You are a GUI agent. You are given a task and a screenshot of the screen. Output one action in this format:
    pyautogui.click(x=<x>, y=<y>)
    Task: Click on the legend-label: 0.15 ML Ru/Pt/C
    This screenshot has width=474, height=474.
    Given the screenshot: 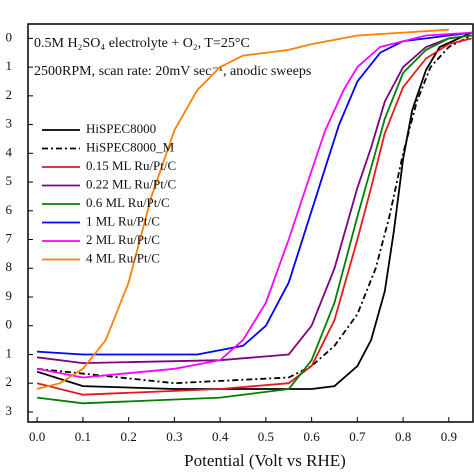 What is the action you would take?
    pyautogui.click(x=131, y=165)
    